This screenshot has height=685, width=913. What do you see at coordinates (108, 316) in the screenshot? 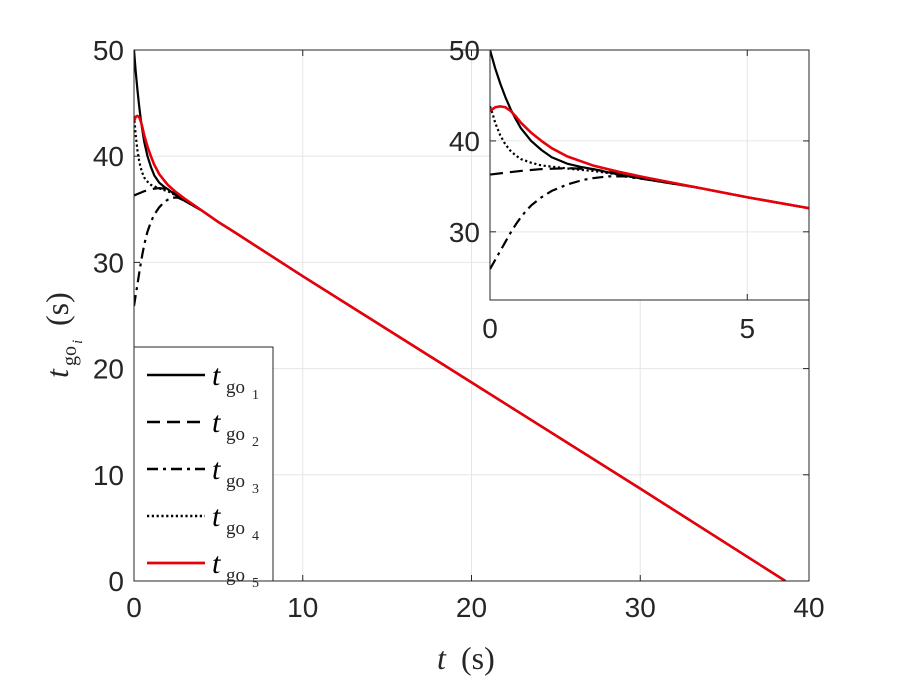
I see `main-y-tick-labels: 0 10 20 30 40 50` at bounding box center [108, 316].